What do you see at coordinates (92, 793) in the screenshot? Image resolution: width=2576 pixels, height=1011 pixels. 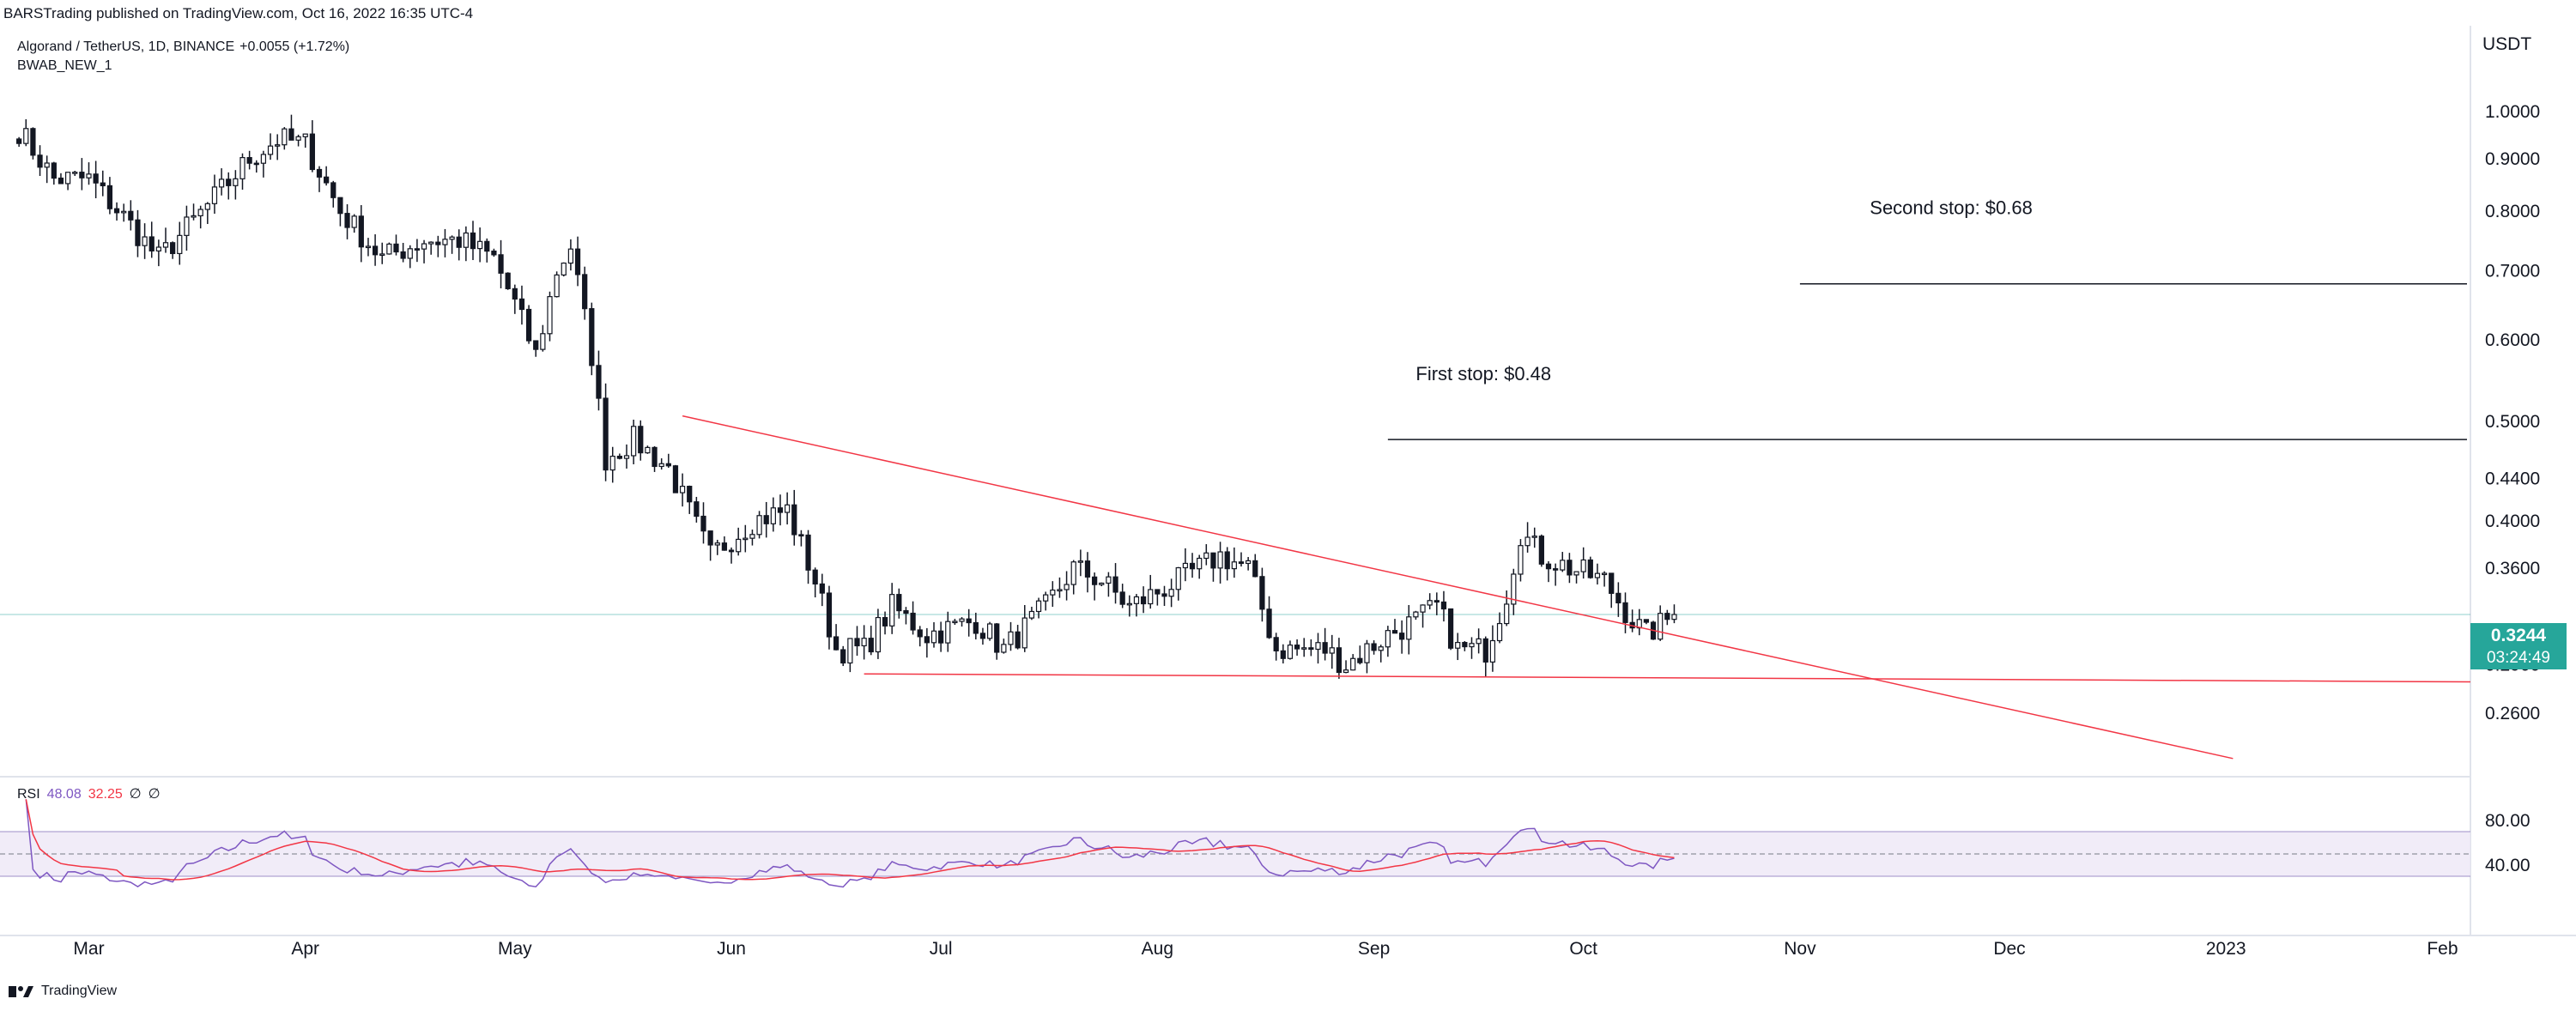 I see `rsi-legend: RSI 48.08 32.25 ∅ ∅` at bounding box center [92, 793].